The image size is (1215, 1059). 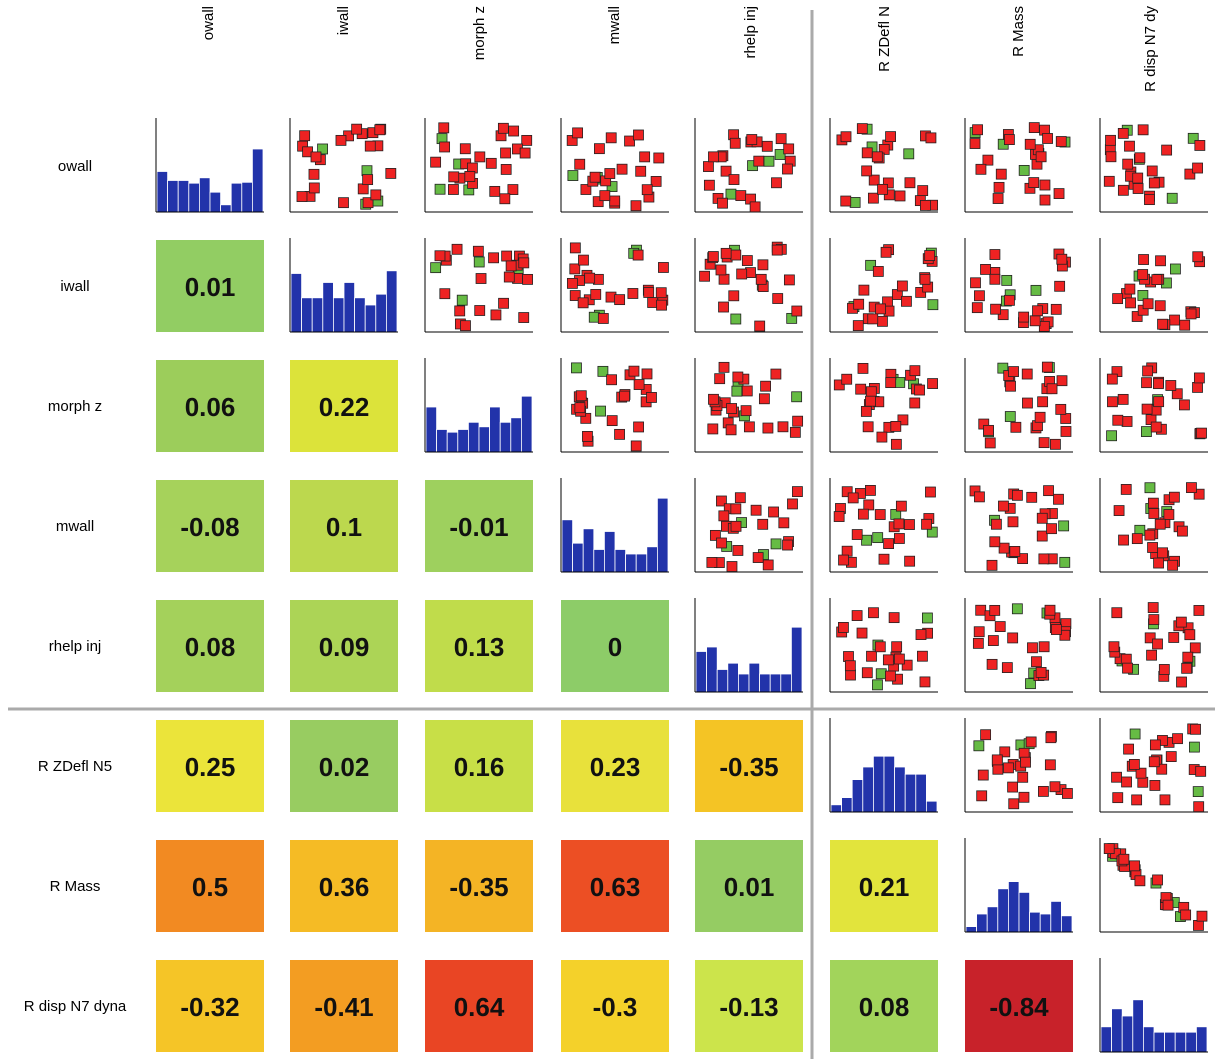 I want to click on correlation-value: -0.32, so click(x=209, y=1007).